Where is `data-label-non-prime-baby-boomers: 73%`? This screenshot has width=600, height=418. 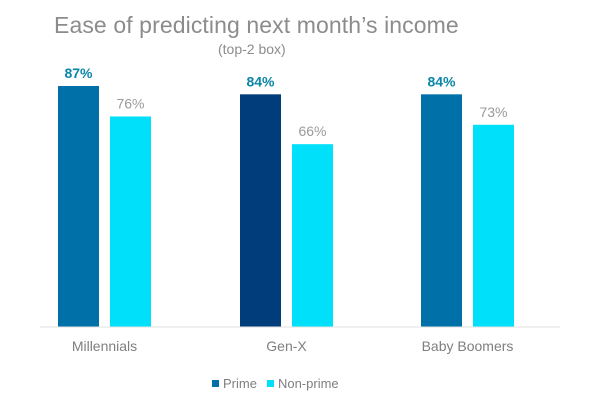
data-label-non-prime-baby-boomers: 73% is located at coordinates (493, 112).